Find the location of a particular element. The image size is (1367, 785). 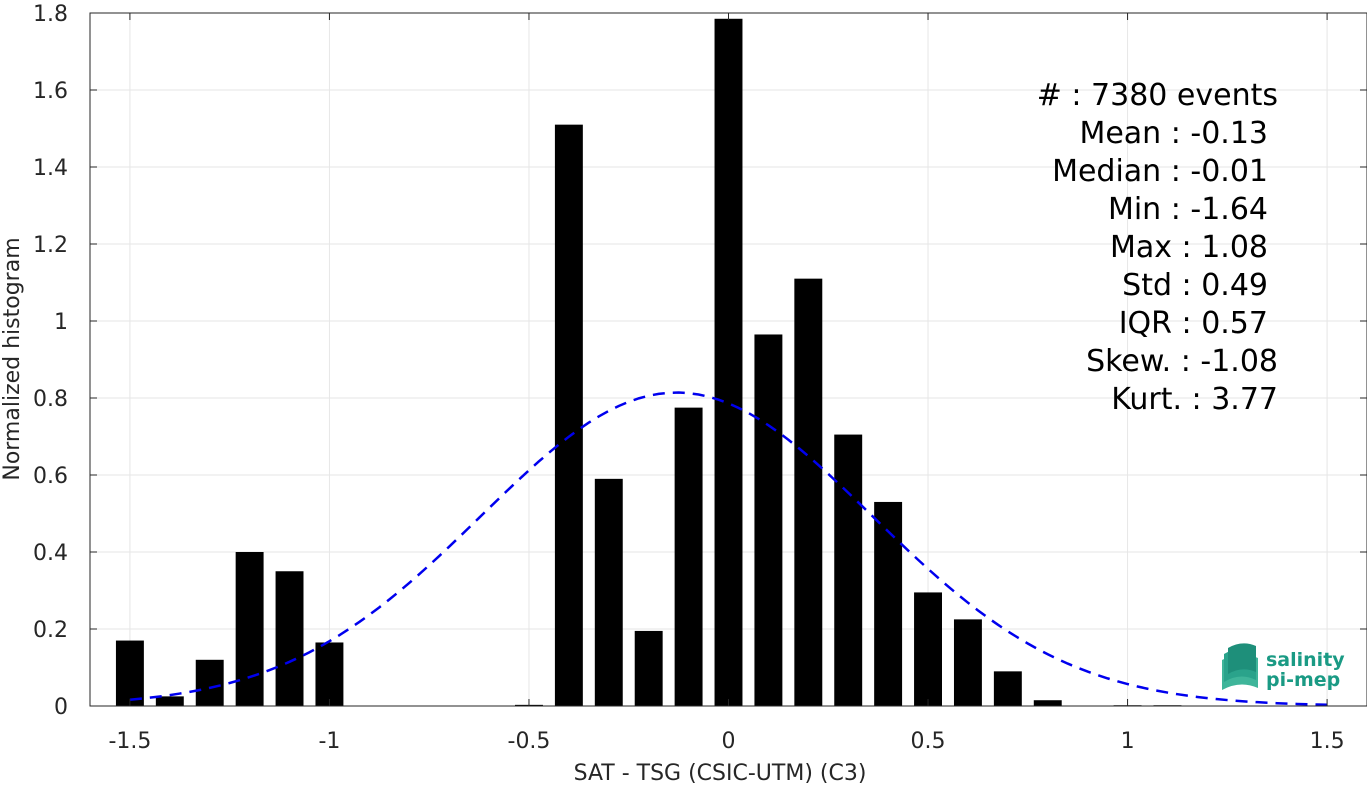

x-axis-label: SAT - TSG (CSIC-UTM) (C3) is located at coordinates (720, 773).